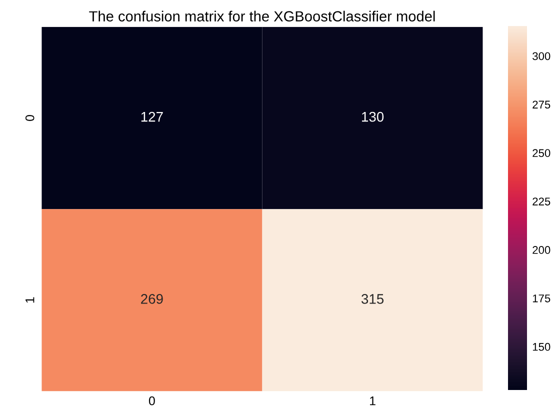 Image resolution: width=555 pixels, height=414 pixels. What do you see at coordinates (152, 299) in the screenshot?
I see `data-label: 269` at bounding box center [152, 299].